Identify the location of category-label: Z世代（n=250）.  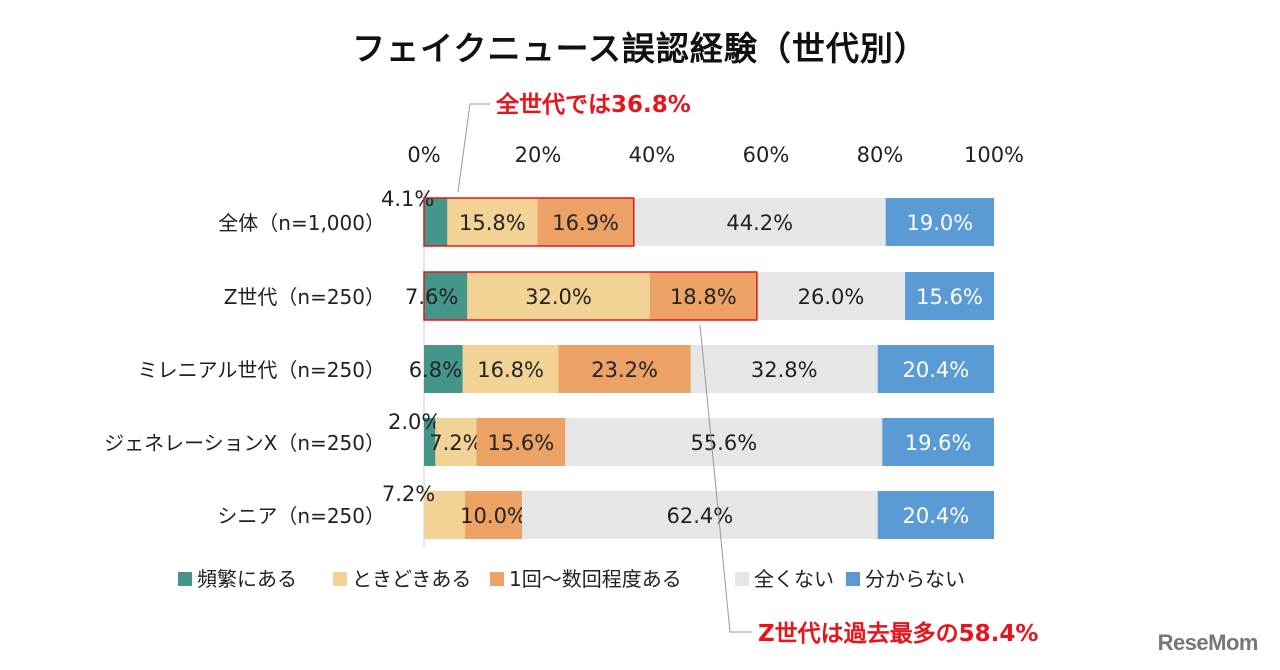
(304, 297).